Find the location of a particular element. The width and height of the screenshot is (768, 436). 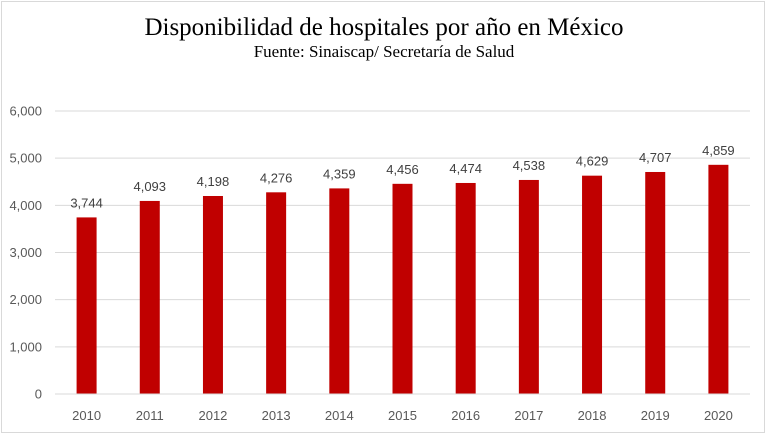

data-label-2014: 4,359 is located at coordinates (339, 173).